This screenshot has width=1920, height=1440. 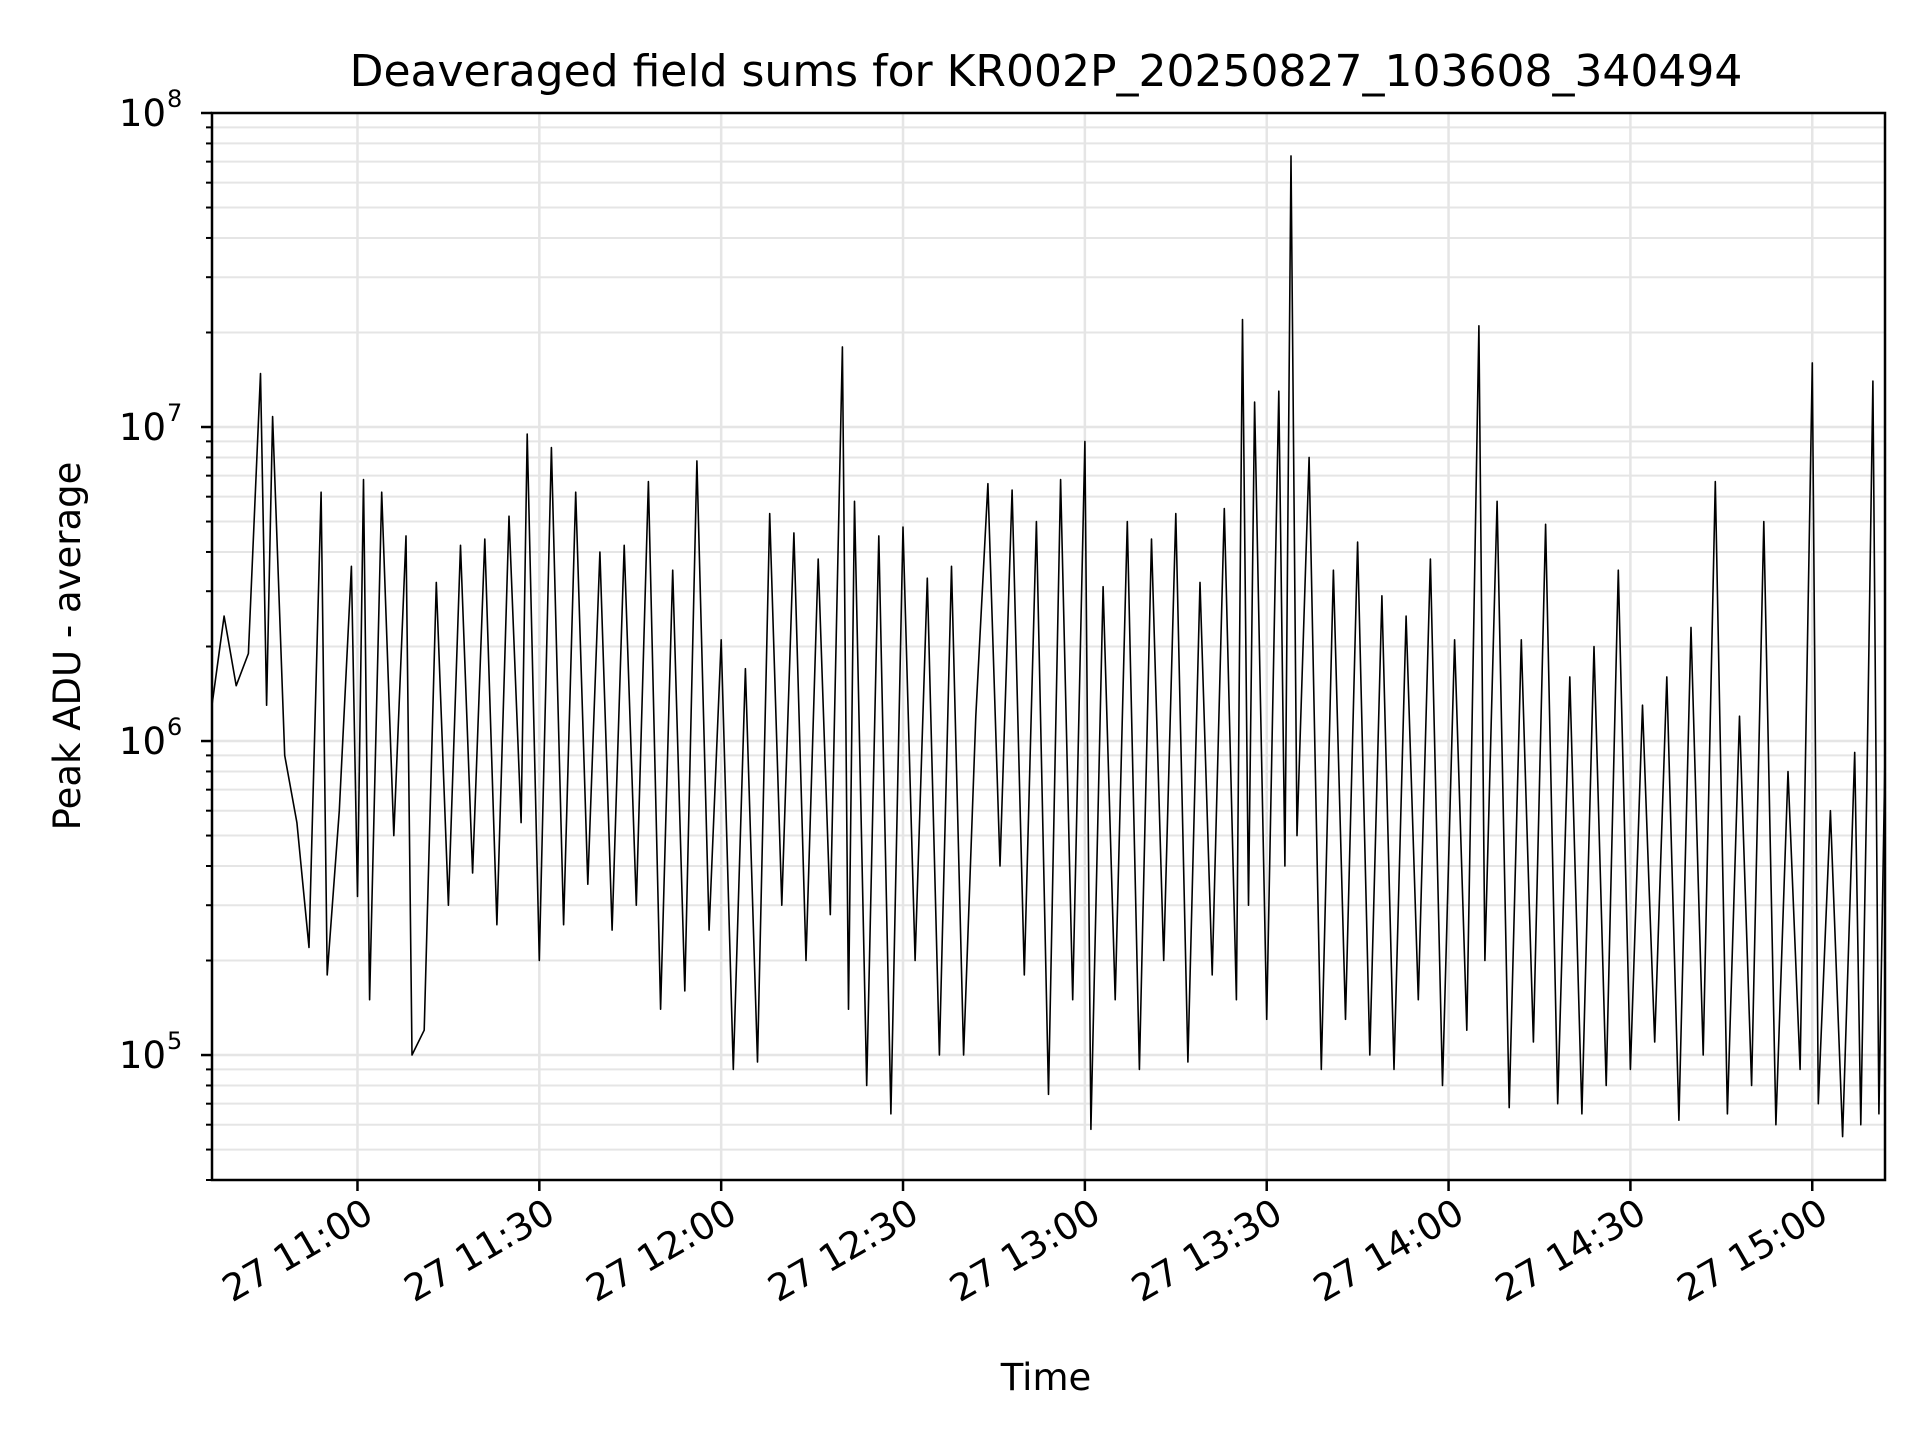 I want to click on y-tick-exponent: 8, so click(x=174, y=99).